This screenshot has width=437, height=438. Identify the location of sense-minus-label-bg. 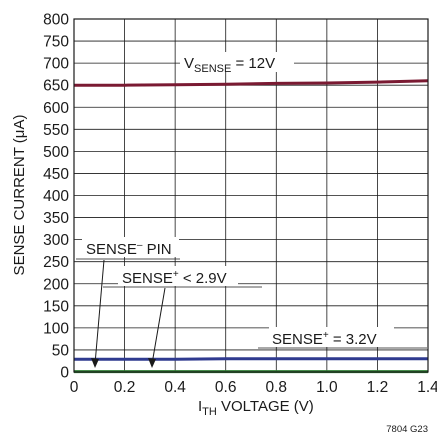
(130, 247).